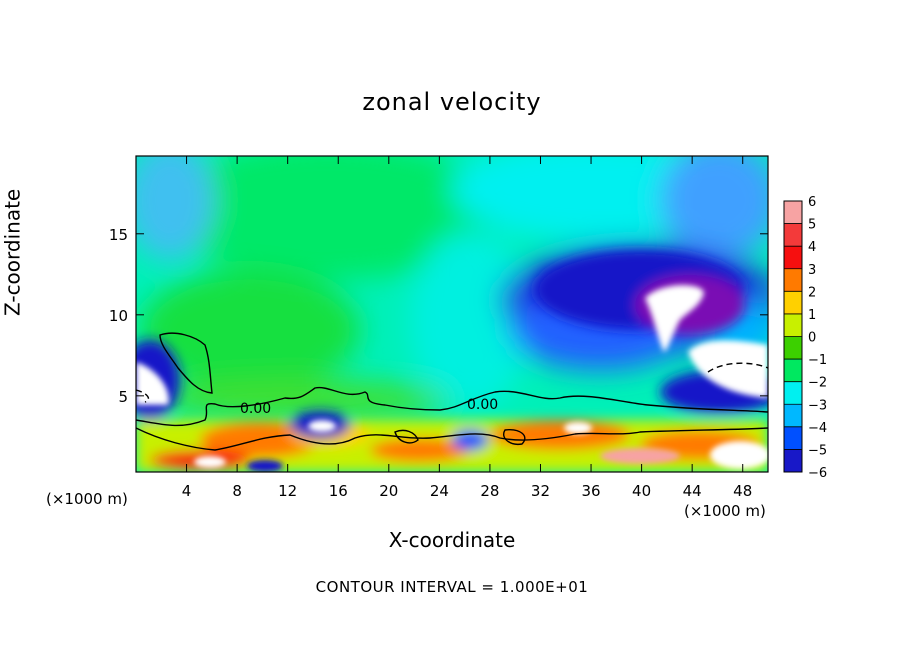 Image resolution: width=904 pixels, height=654 pixels. I want to click on zero-contour-lower, so click(452, 439).